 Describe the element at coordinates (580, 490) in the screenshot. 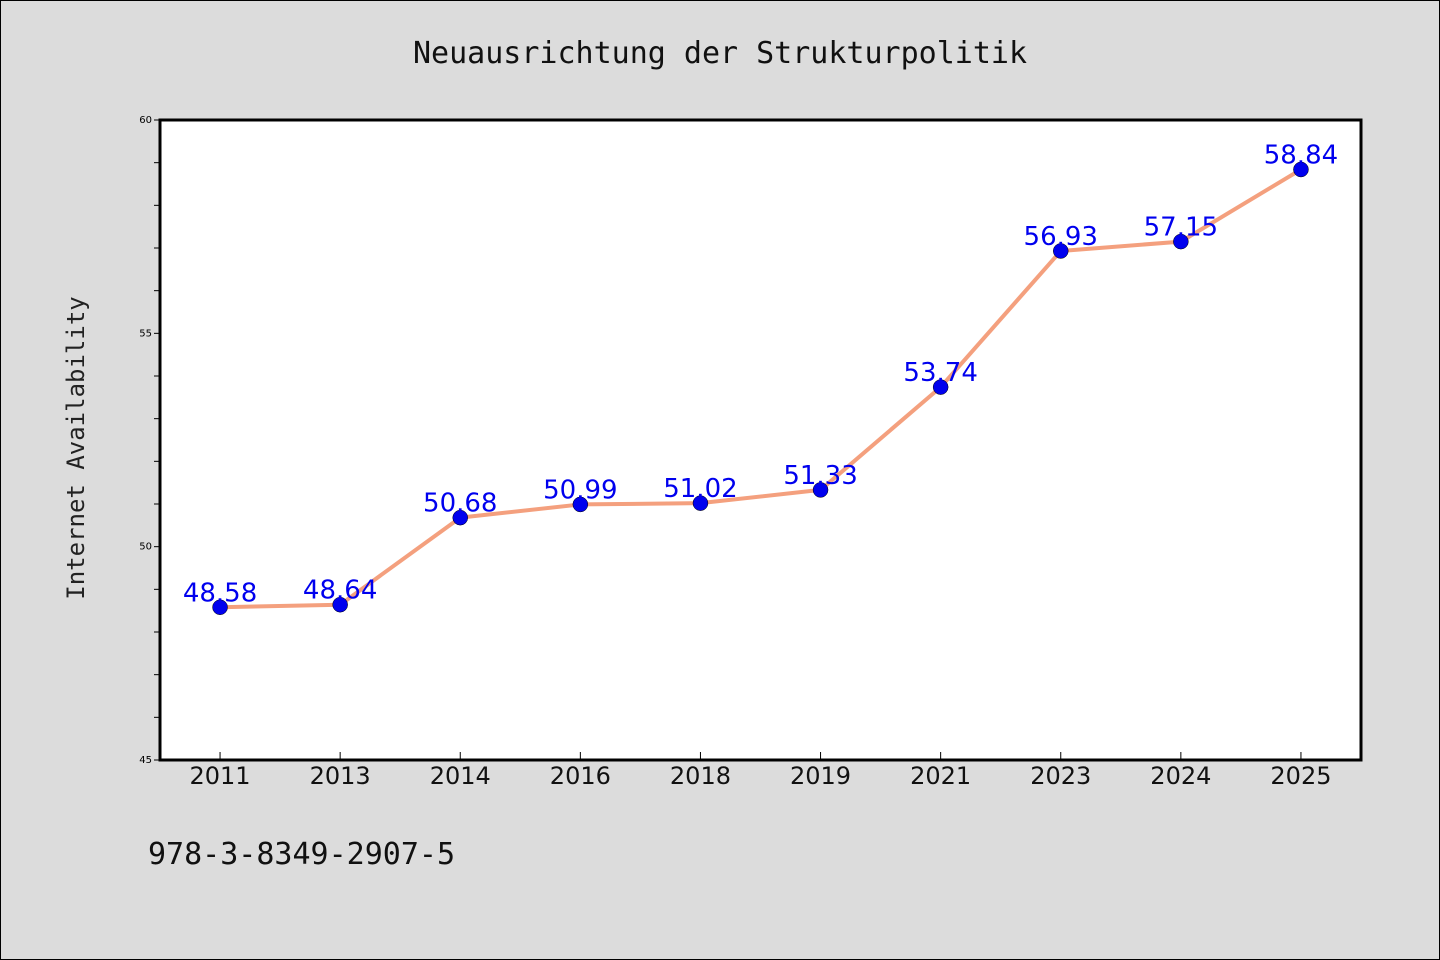

I see `data-label: 50.99` at that location.